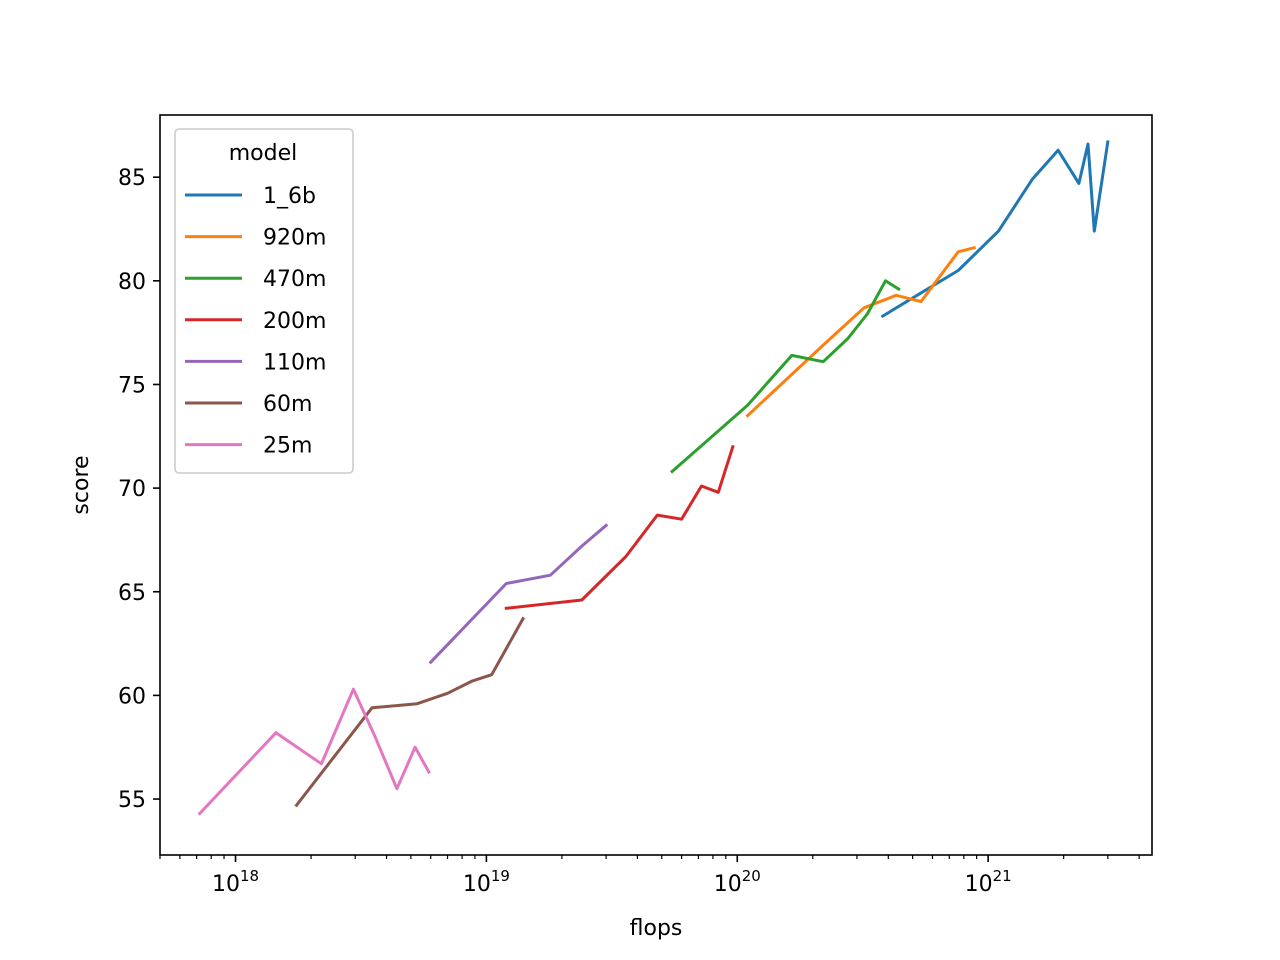 Image resolution: width=1280 pixels, height=960 pixels. What do you see at coordinates (132, 178) in the screenshot?
I see `y-tick-label: 85` at bounding box center [132, 178].